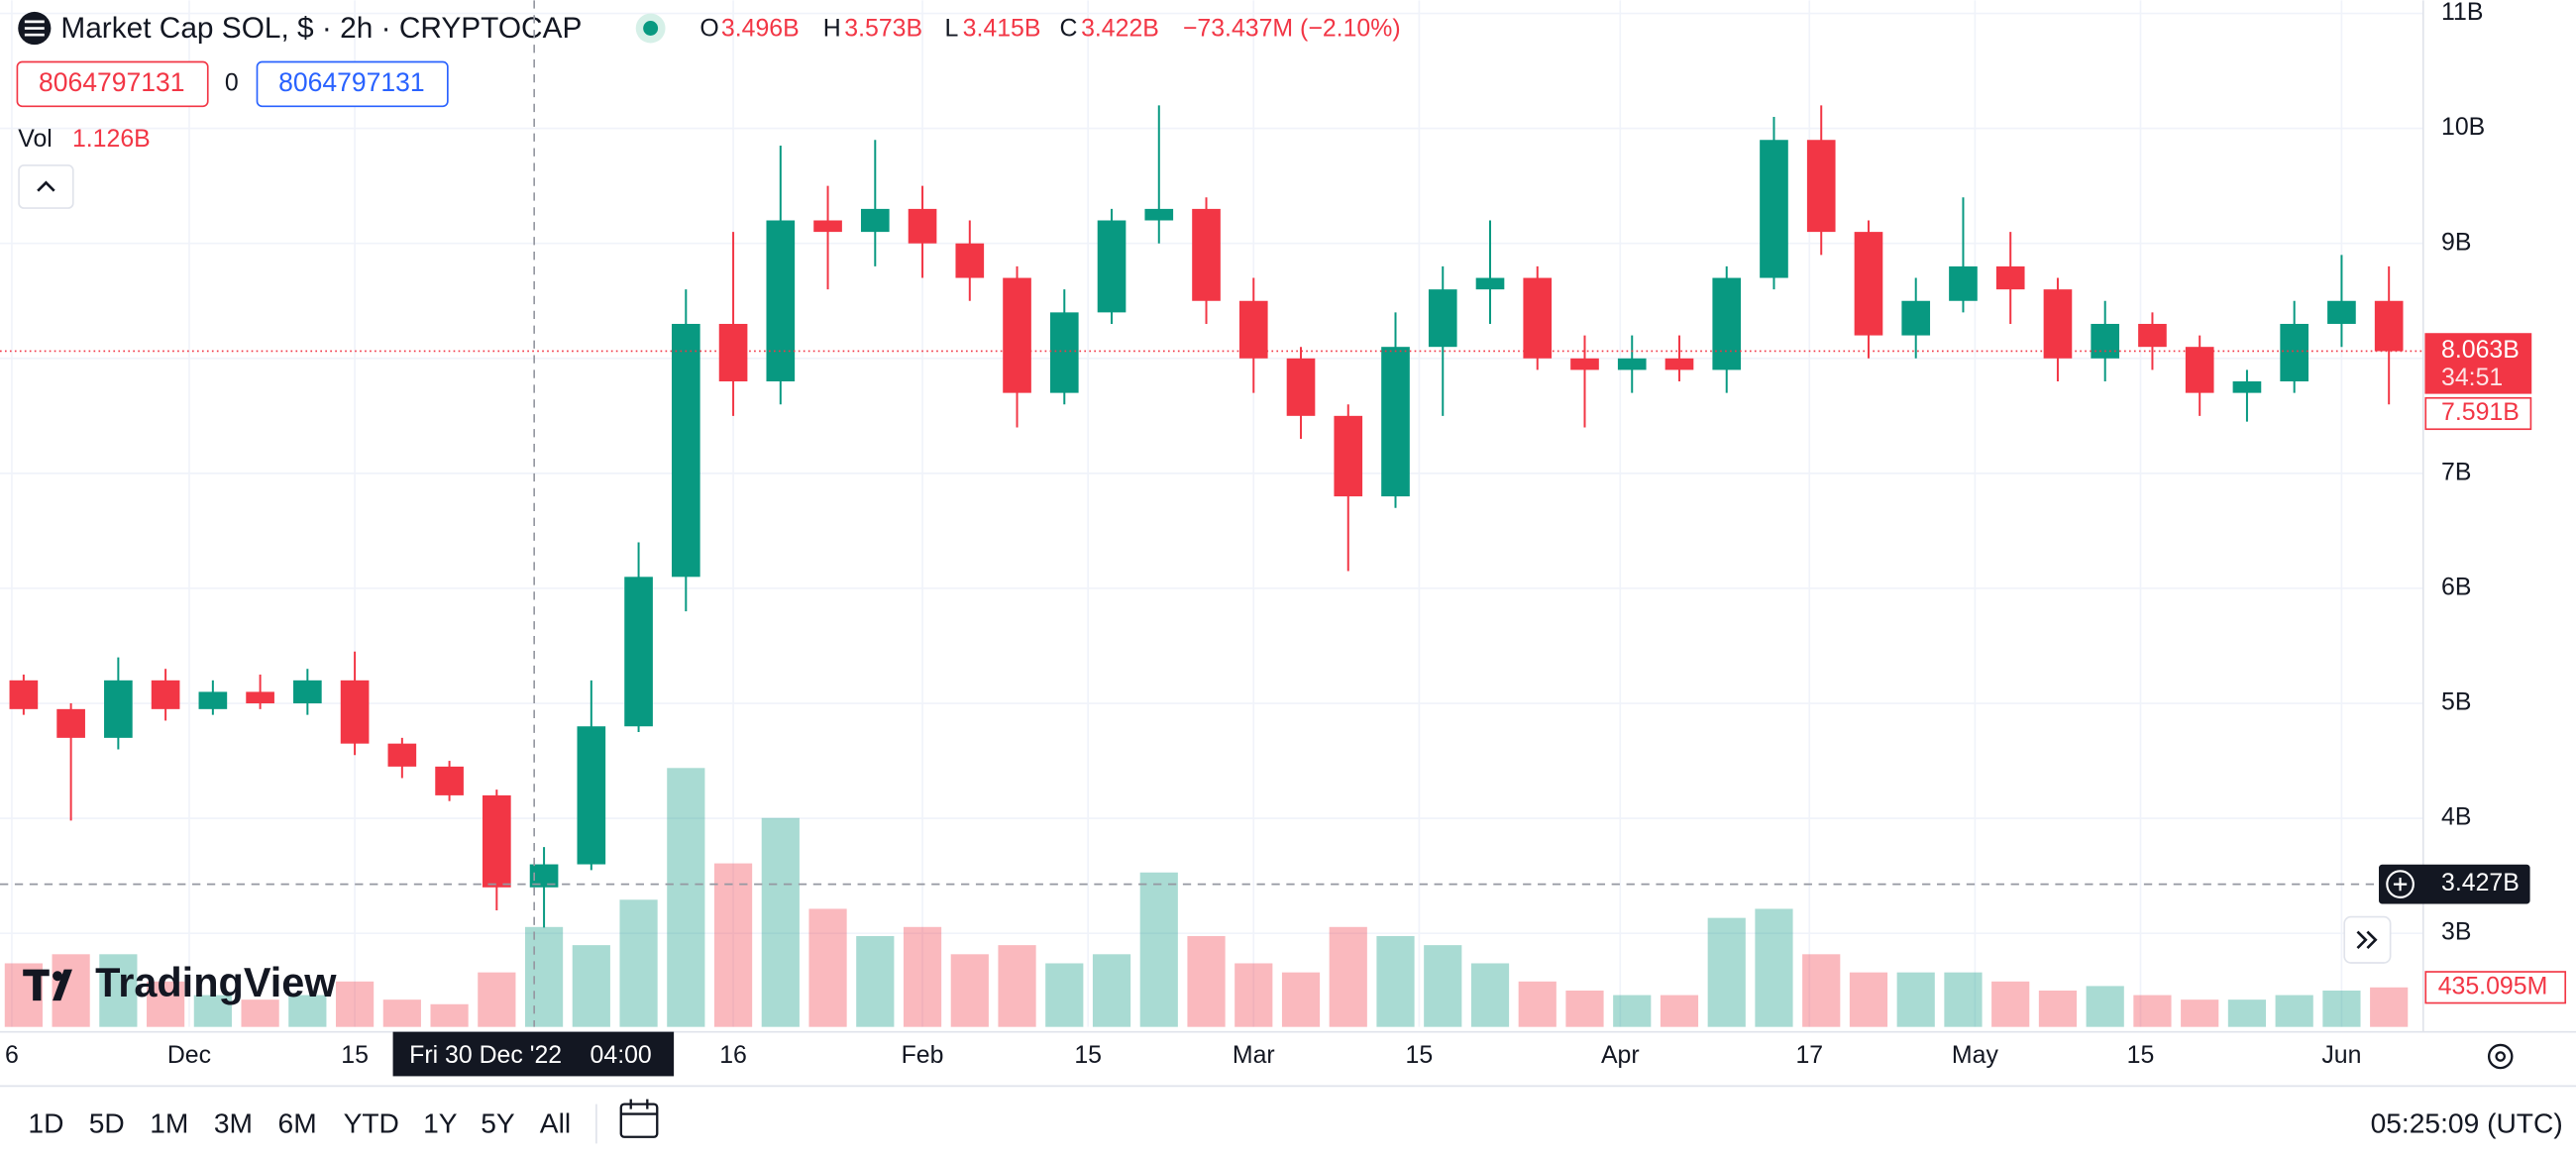 The image size is (2576, 1157). What do you see at coordinates (639, 1120) in the screenshot?
I see `calendar-icon` at bounding box center [639, 1120].